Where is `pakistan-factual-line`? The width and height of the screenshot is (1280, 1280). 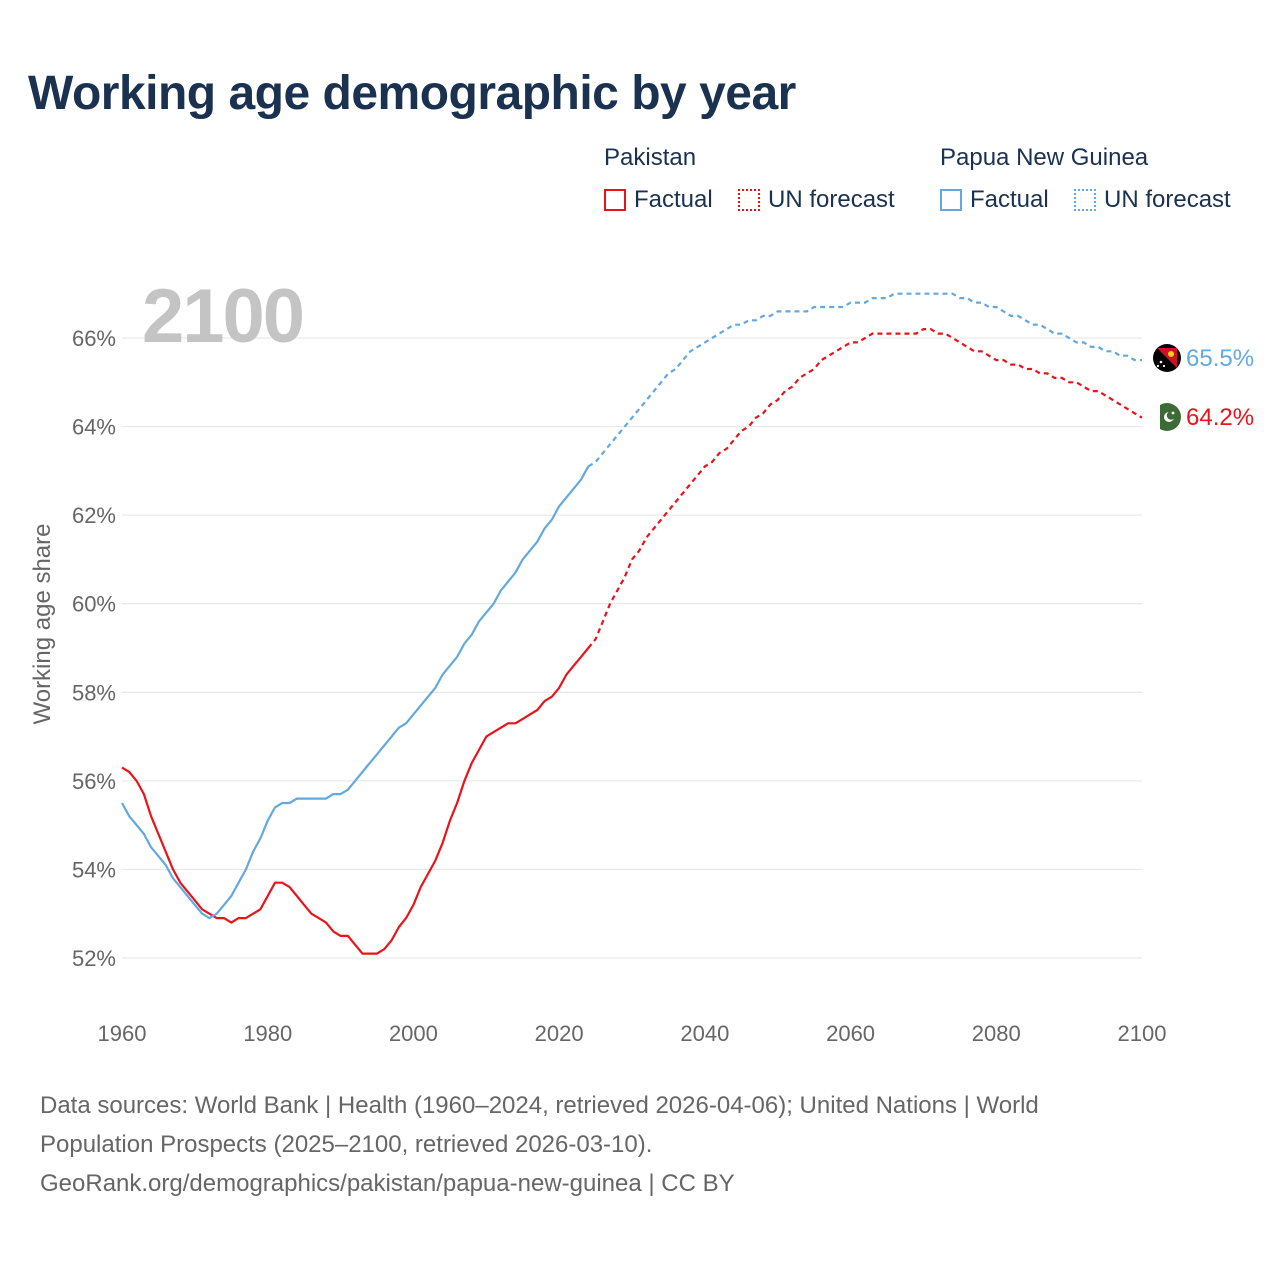 pakistan-factual-line is located at coordinates (355, 801).